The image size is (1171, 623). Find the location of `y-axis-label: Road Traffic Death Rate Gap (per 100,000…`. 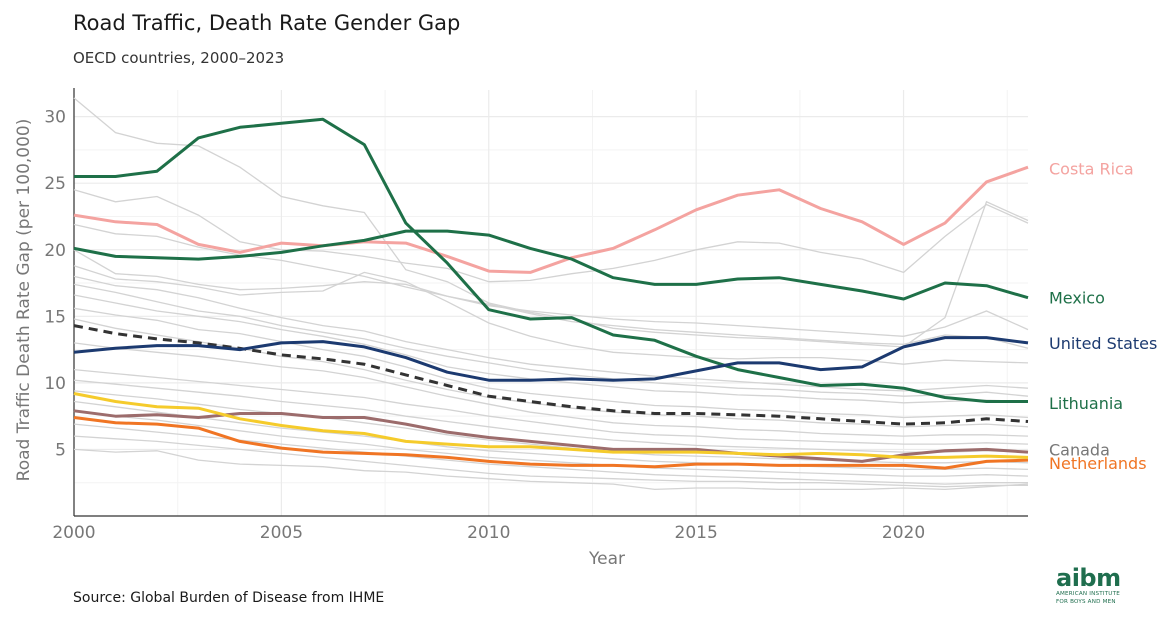

y-axis-label: Road Traffic Death Rate Gap (per 100,000… is located at coordinates (24, 300).